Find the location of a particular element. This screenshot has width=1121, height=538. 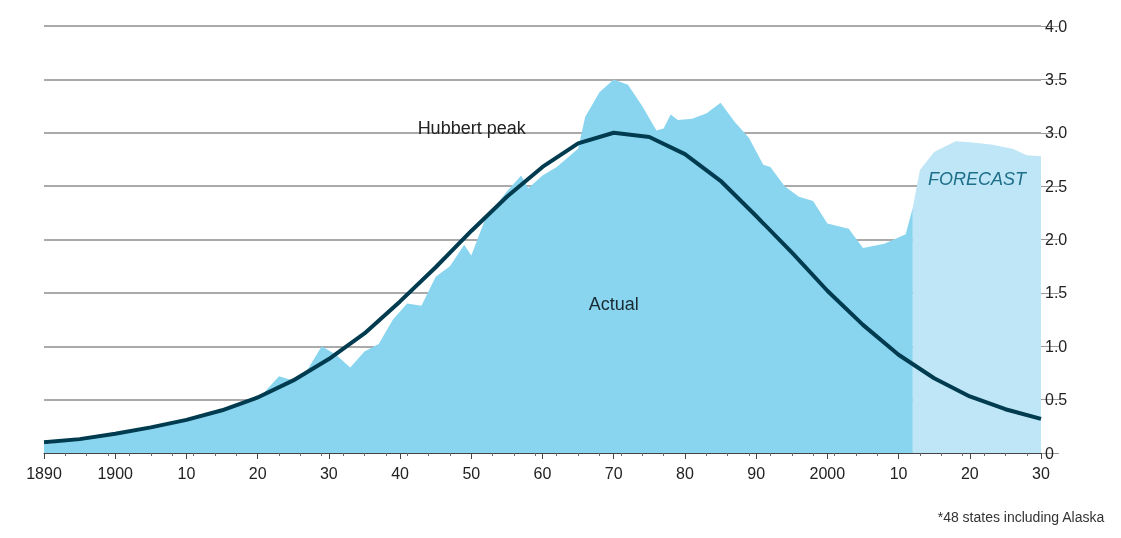

x-tick-label: 80 is located at coordinates (685, 473).